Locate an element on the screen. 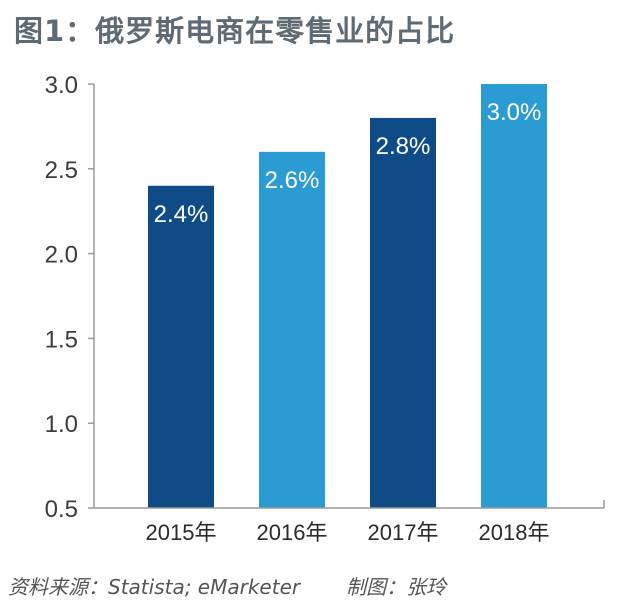 This screenshot has height=600, width=640. y-tick-label: 1.5 is located at coordinates (61, 339).